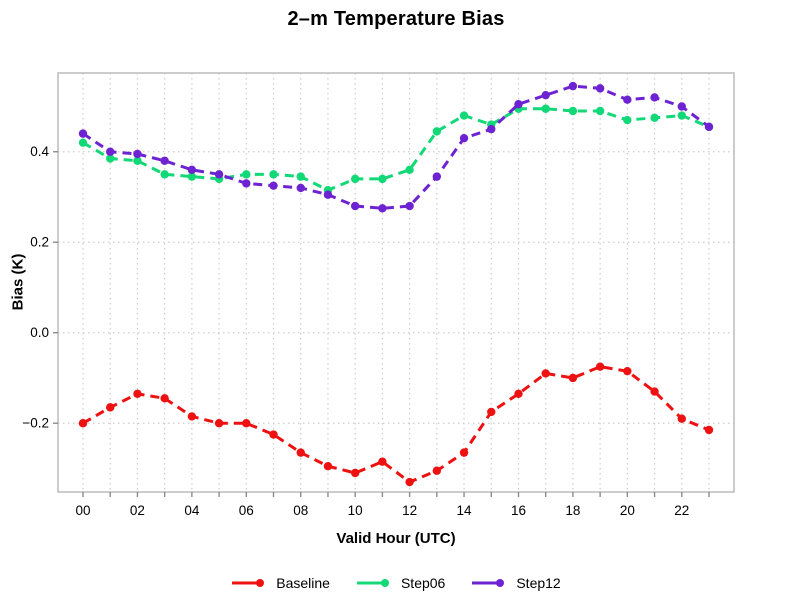 The width and height of the screenshot is (792, 612). I want to click on y-tick-label: −0.2, so click(35, 423).